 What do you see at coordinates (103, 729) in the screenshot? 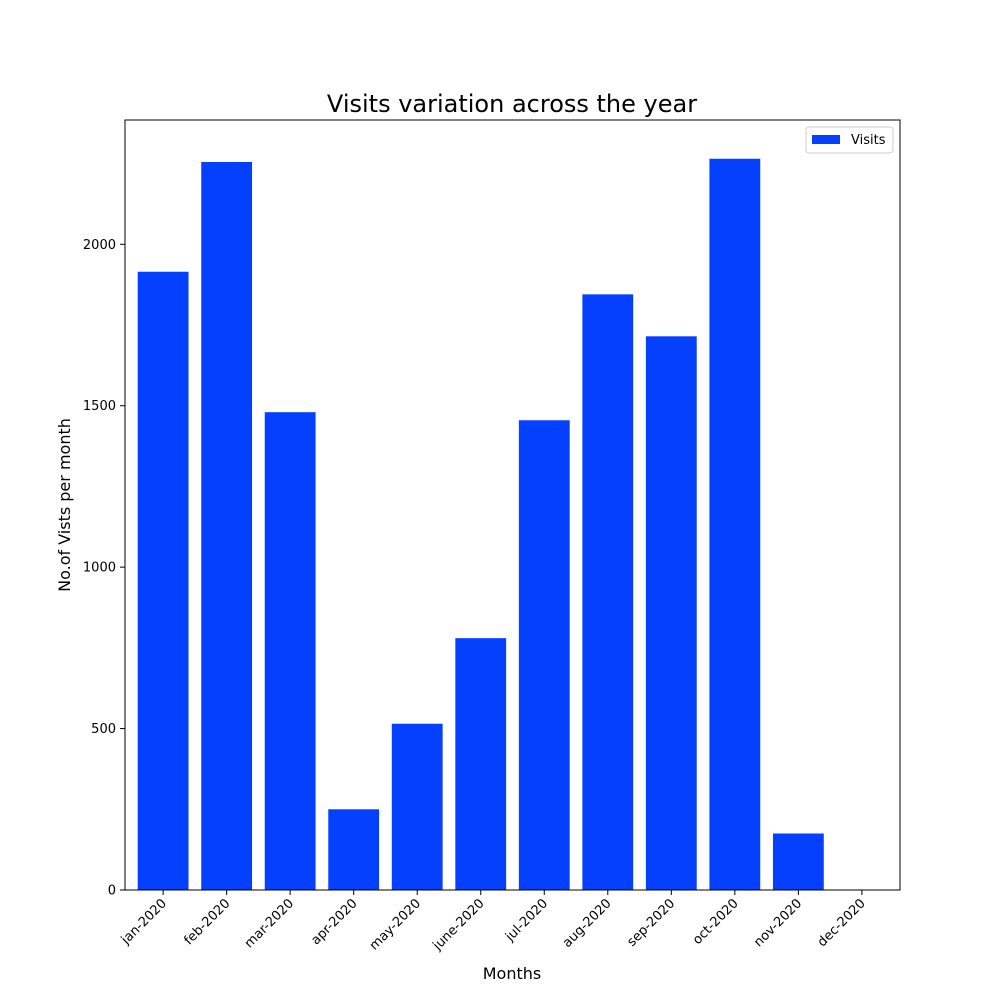
I see `y-tick-label: 500` at bounding box center [103, 729].